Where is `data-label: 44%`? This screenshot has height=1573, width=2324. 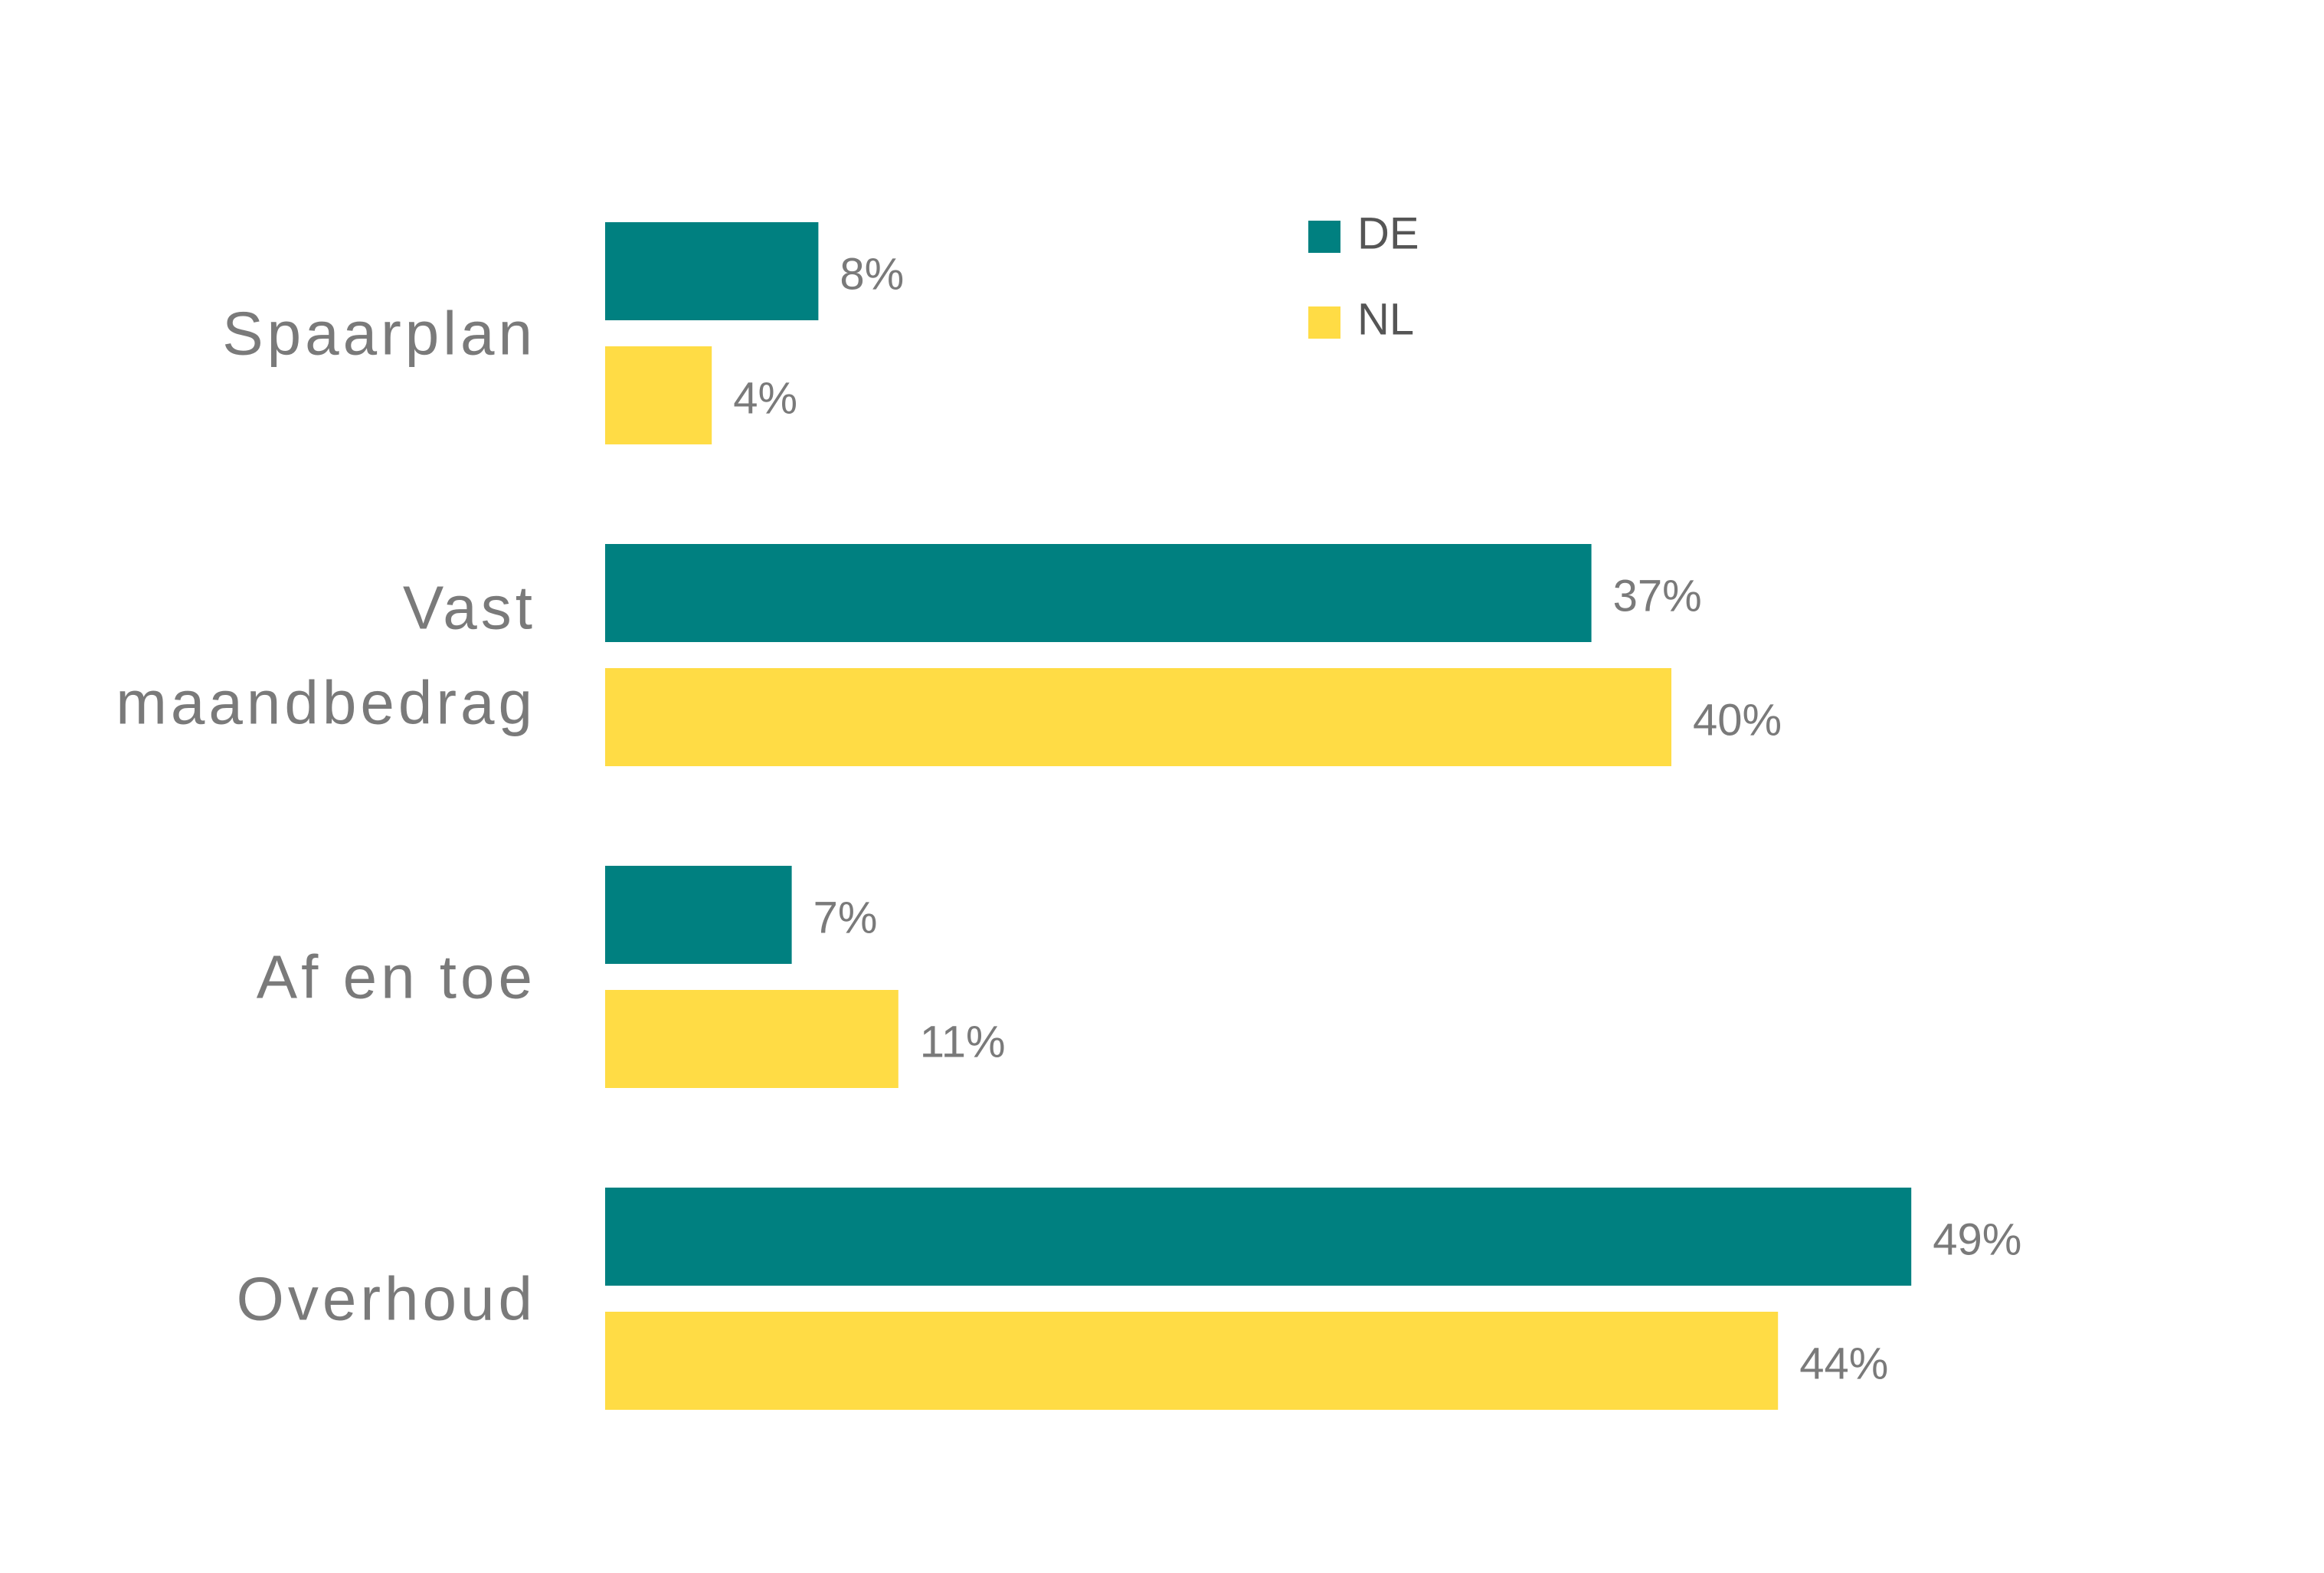 data-label: 44% is located at coordinates (1843, 1364).